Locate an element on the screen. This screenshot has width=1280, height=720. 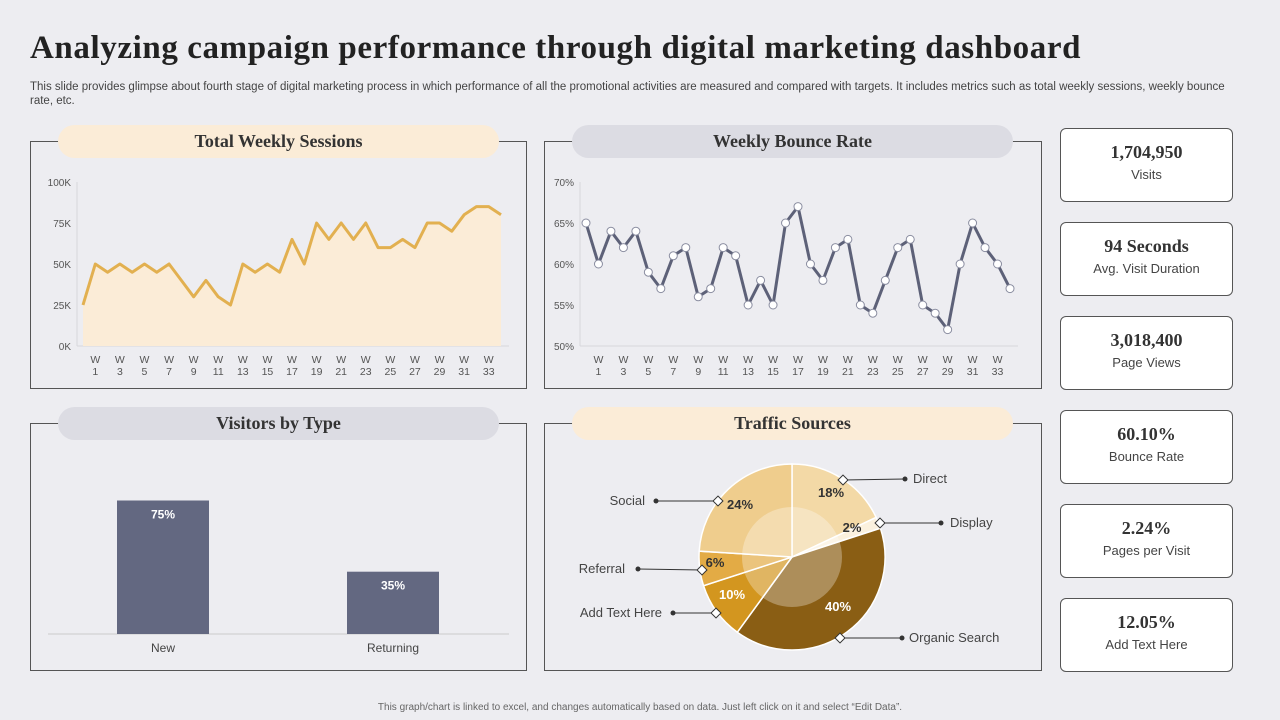
pie-slice is located at coordinates (811, 589).